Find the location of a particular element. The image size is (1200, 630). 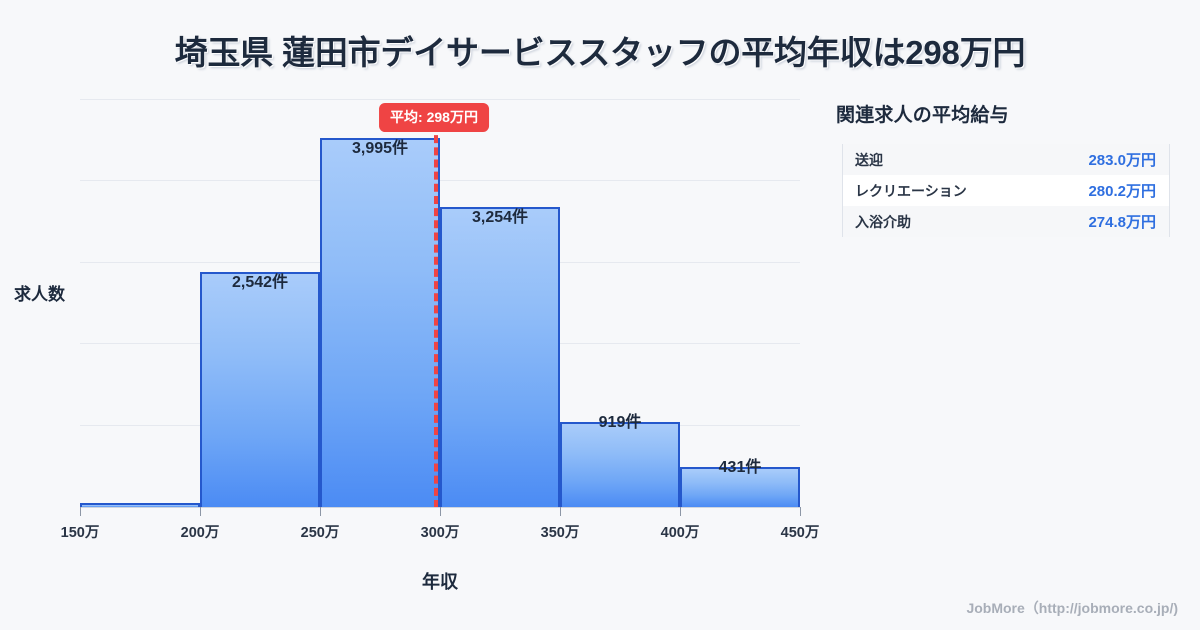

bar-value-label: 3,995件 is located at coordinates (380, 148).